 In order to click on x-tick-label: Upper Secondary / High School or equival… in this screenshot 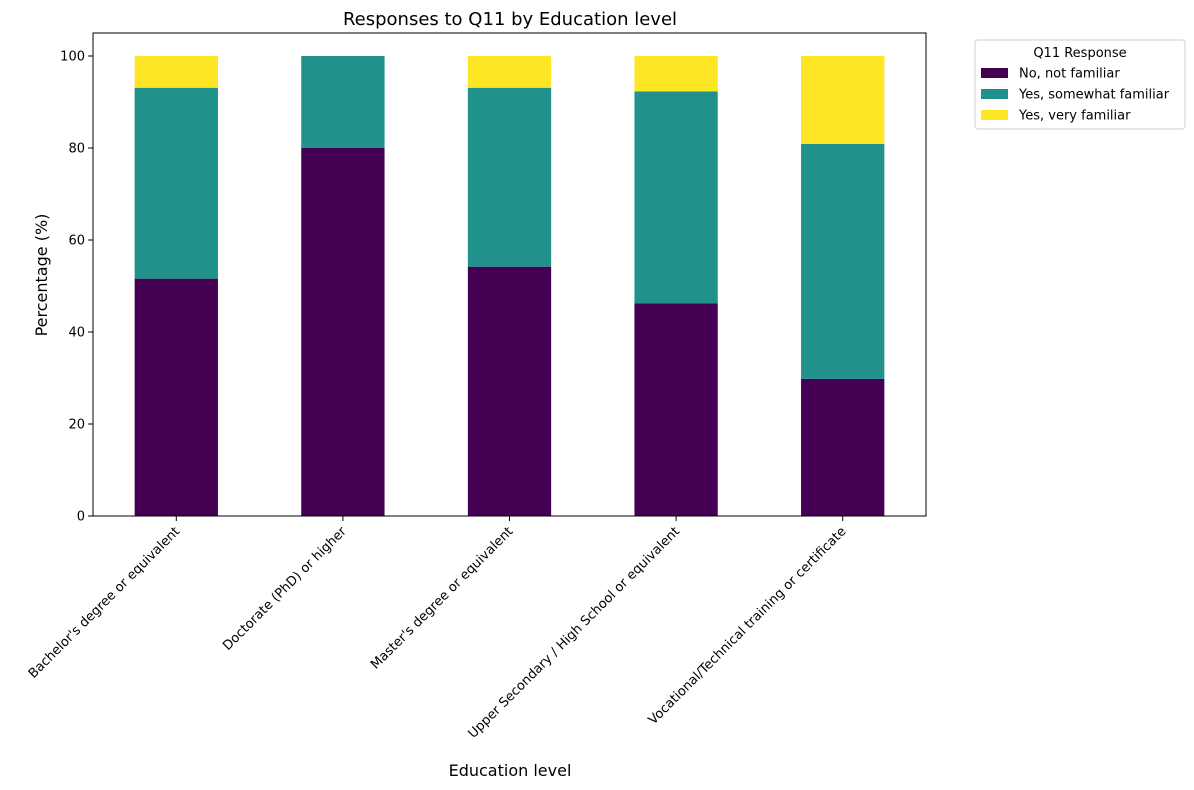, I will do `click(574, 632)`.